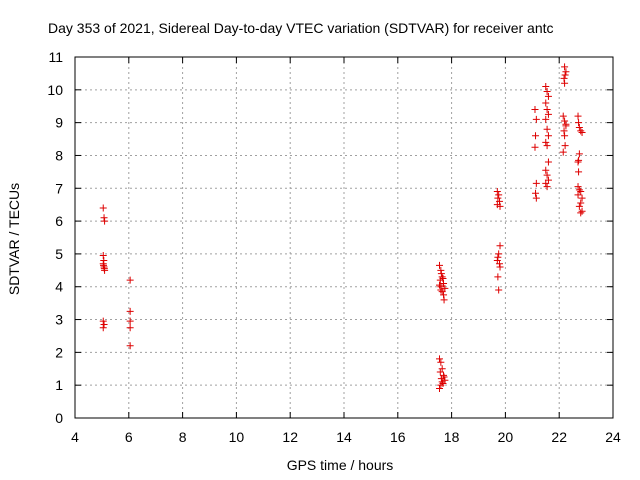  What do you see at coordinates (59, 155) in the screenshot?
I see `y-tick-label: 8` at bounding box center [59, 155].